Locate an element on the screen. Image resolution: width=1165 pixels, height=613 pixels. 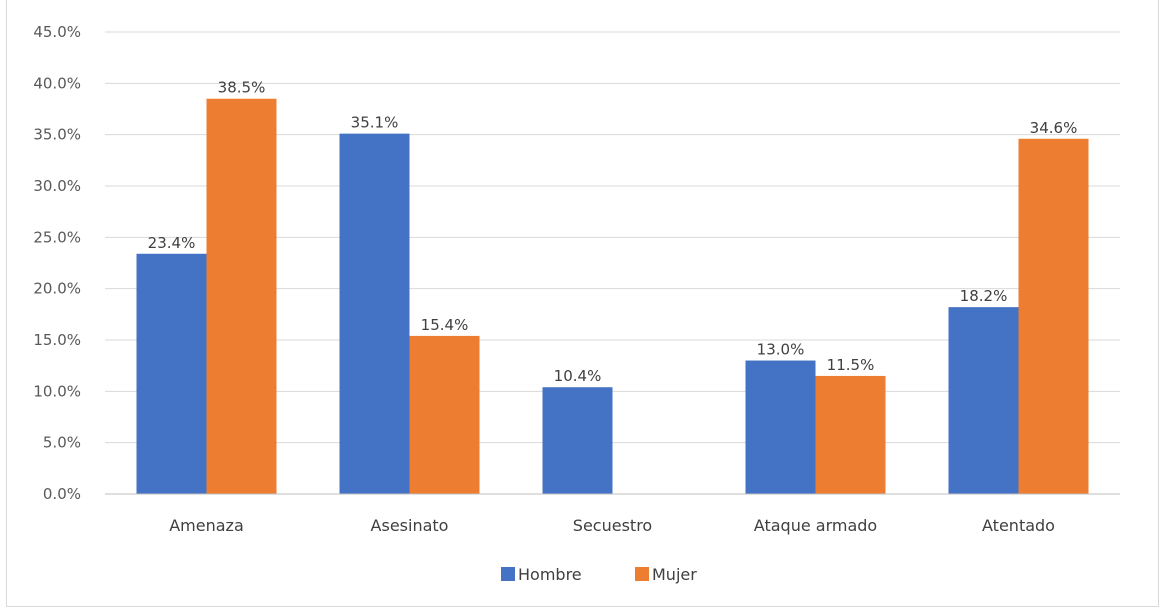
legend-label: Hombre is located at coordinates (550, 574).